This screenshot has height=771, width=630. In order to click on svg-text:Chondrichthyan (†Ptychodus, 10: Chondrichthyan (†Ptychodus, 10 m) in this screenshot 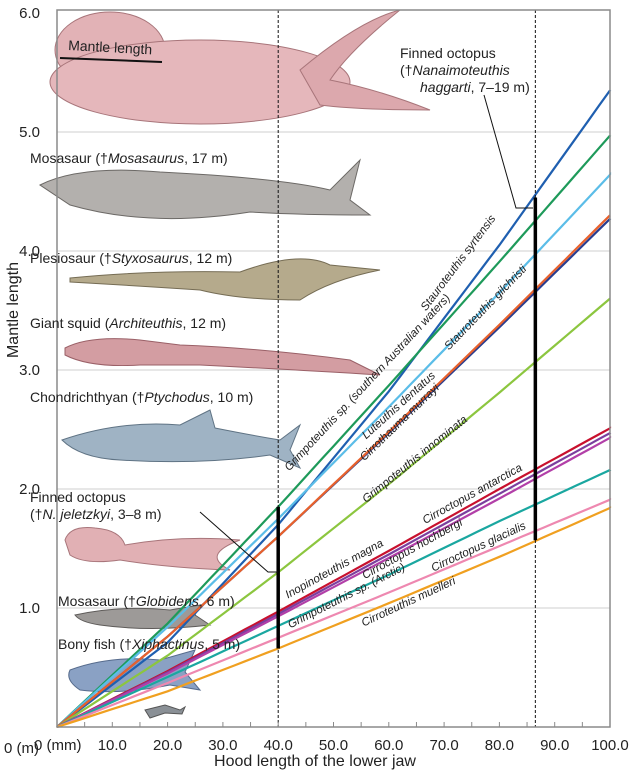, I will do `click(141, 397)`.